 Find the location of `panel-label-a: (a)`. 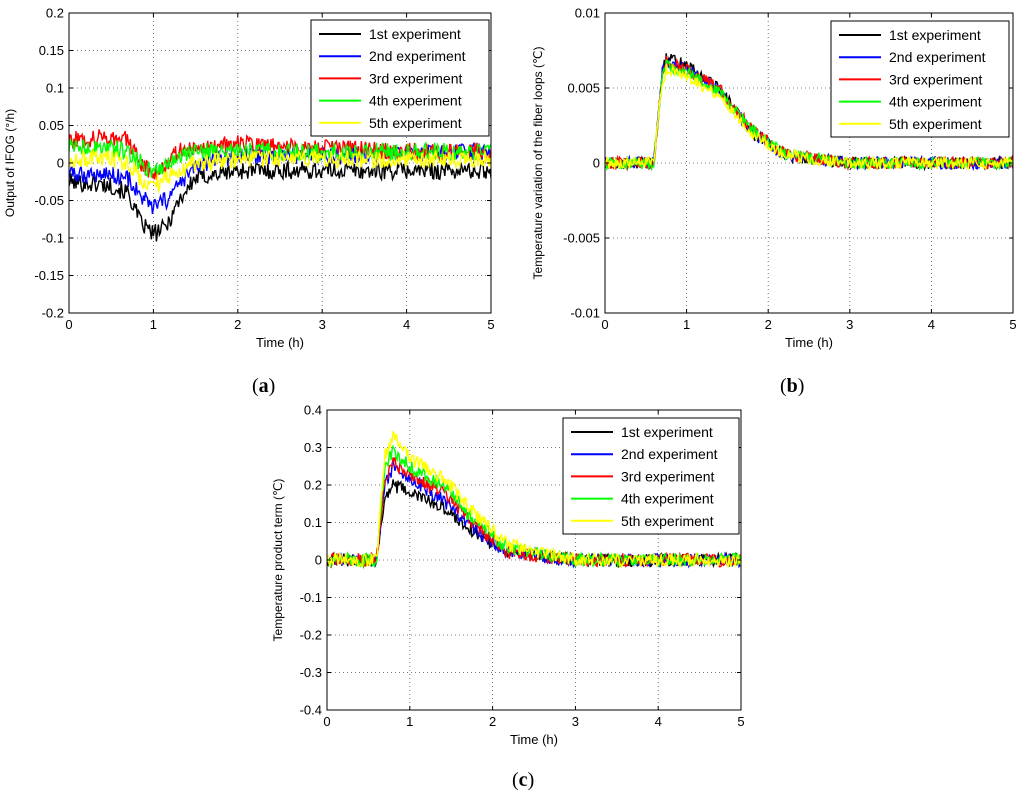

panel-label-a: (a) is located at coordinates (263, 386).